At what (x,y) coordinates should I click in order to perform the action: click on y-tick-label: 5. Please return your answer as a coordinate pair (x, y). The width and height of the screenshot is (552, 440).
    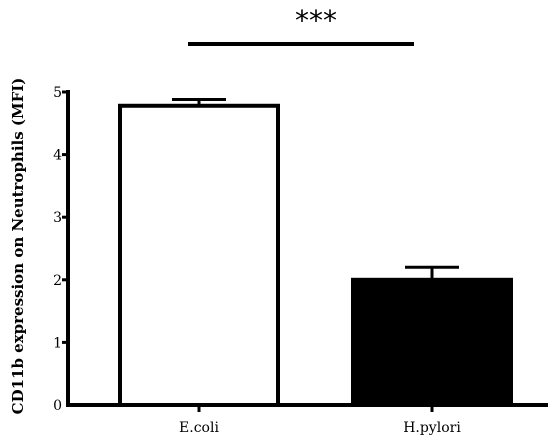
    Looking at the image, I should click on (57, 93).